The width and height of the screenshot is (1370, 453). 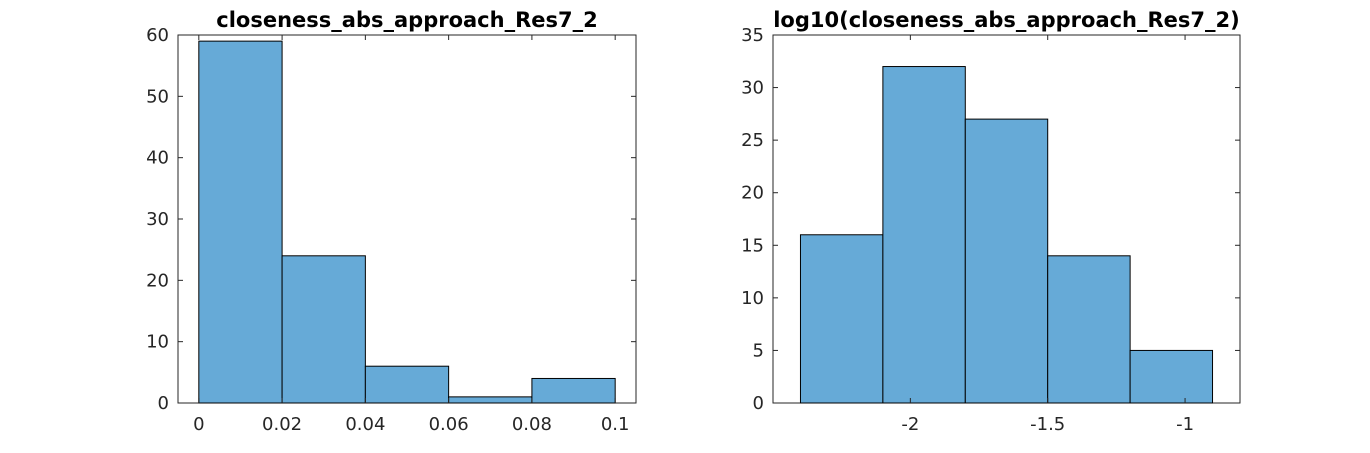 What do you see at coordinates (752, 140) in the screenshot?
I see `y-tick-label: 25` at bounding box center [752, 140].